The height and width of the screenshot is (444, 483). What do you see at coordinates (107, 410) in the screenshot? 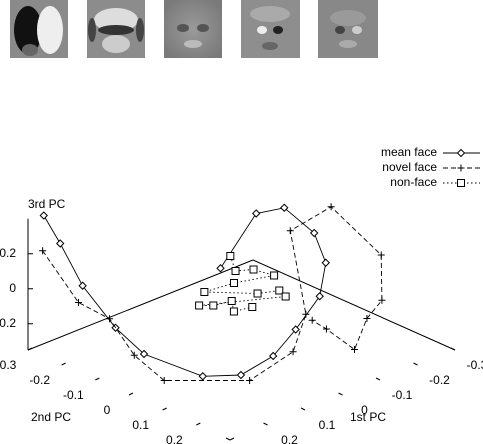
I see `y-tick-label: 0` at bounding box center [107, 410].